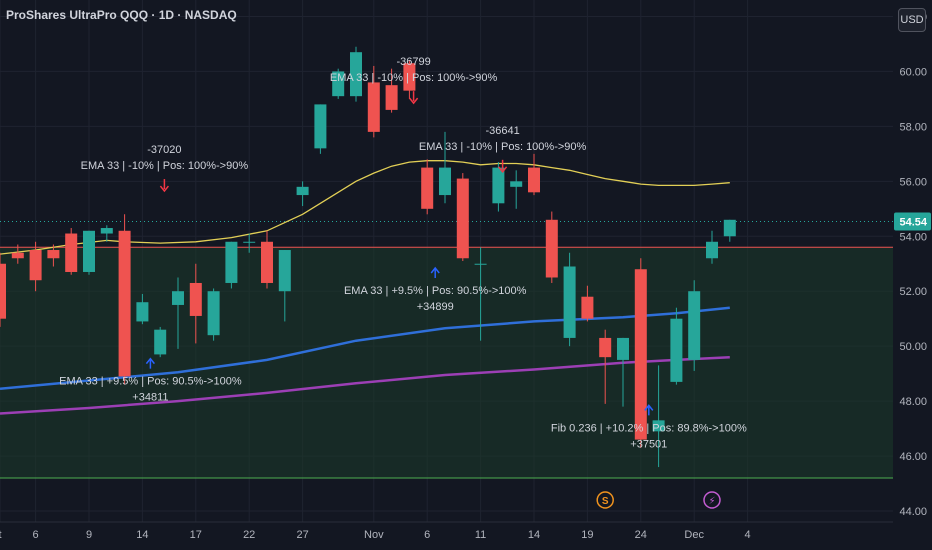  Describe the element at coordinates (587, 535) in the screenshot. I see `time-tick-label: 19` at that location.